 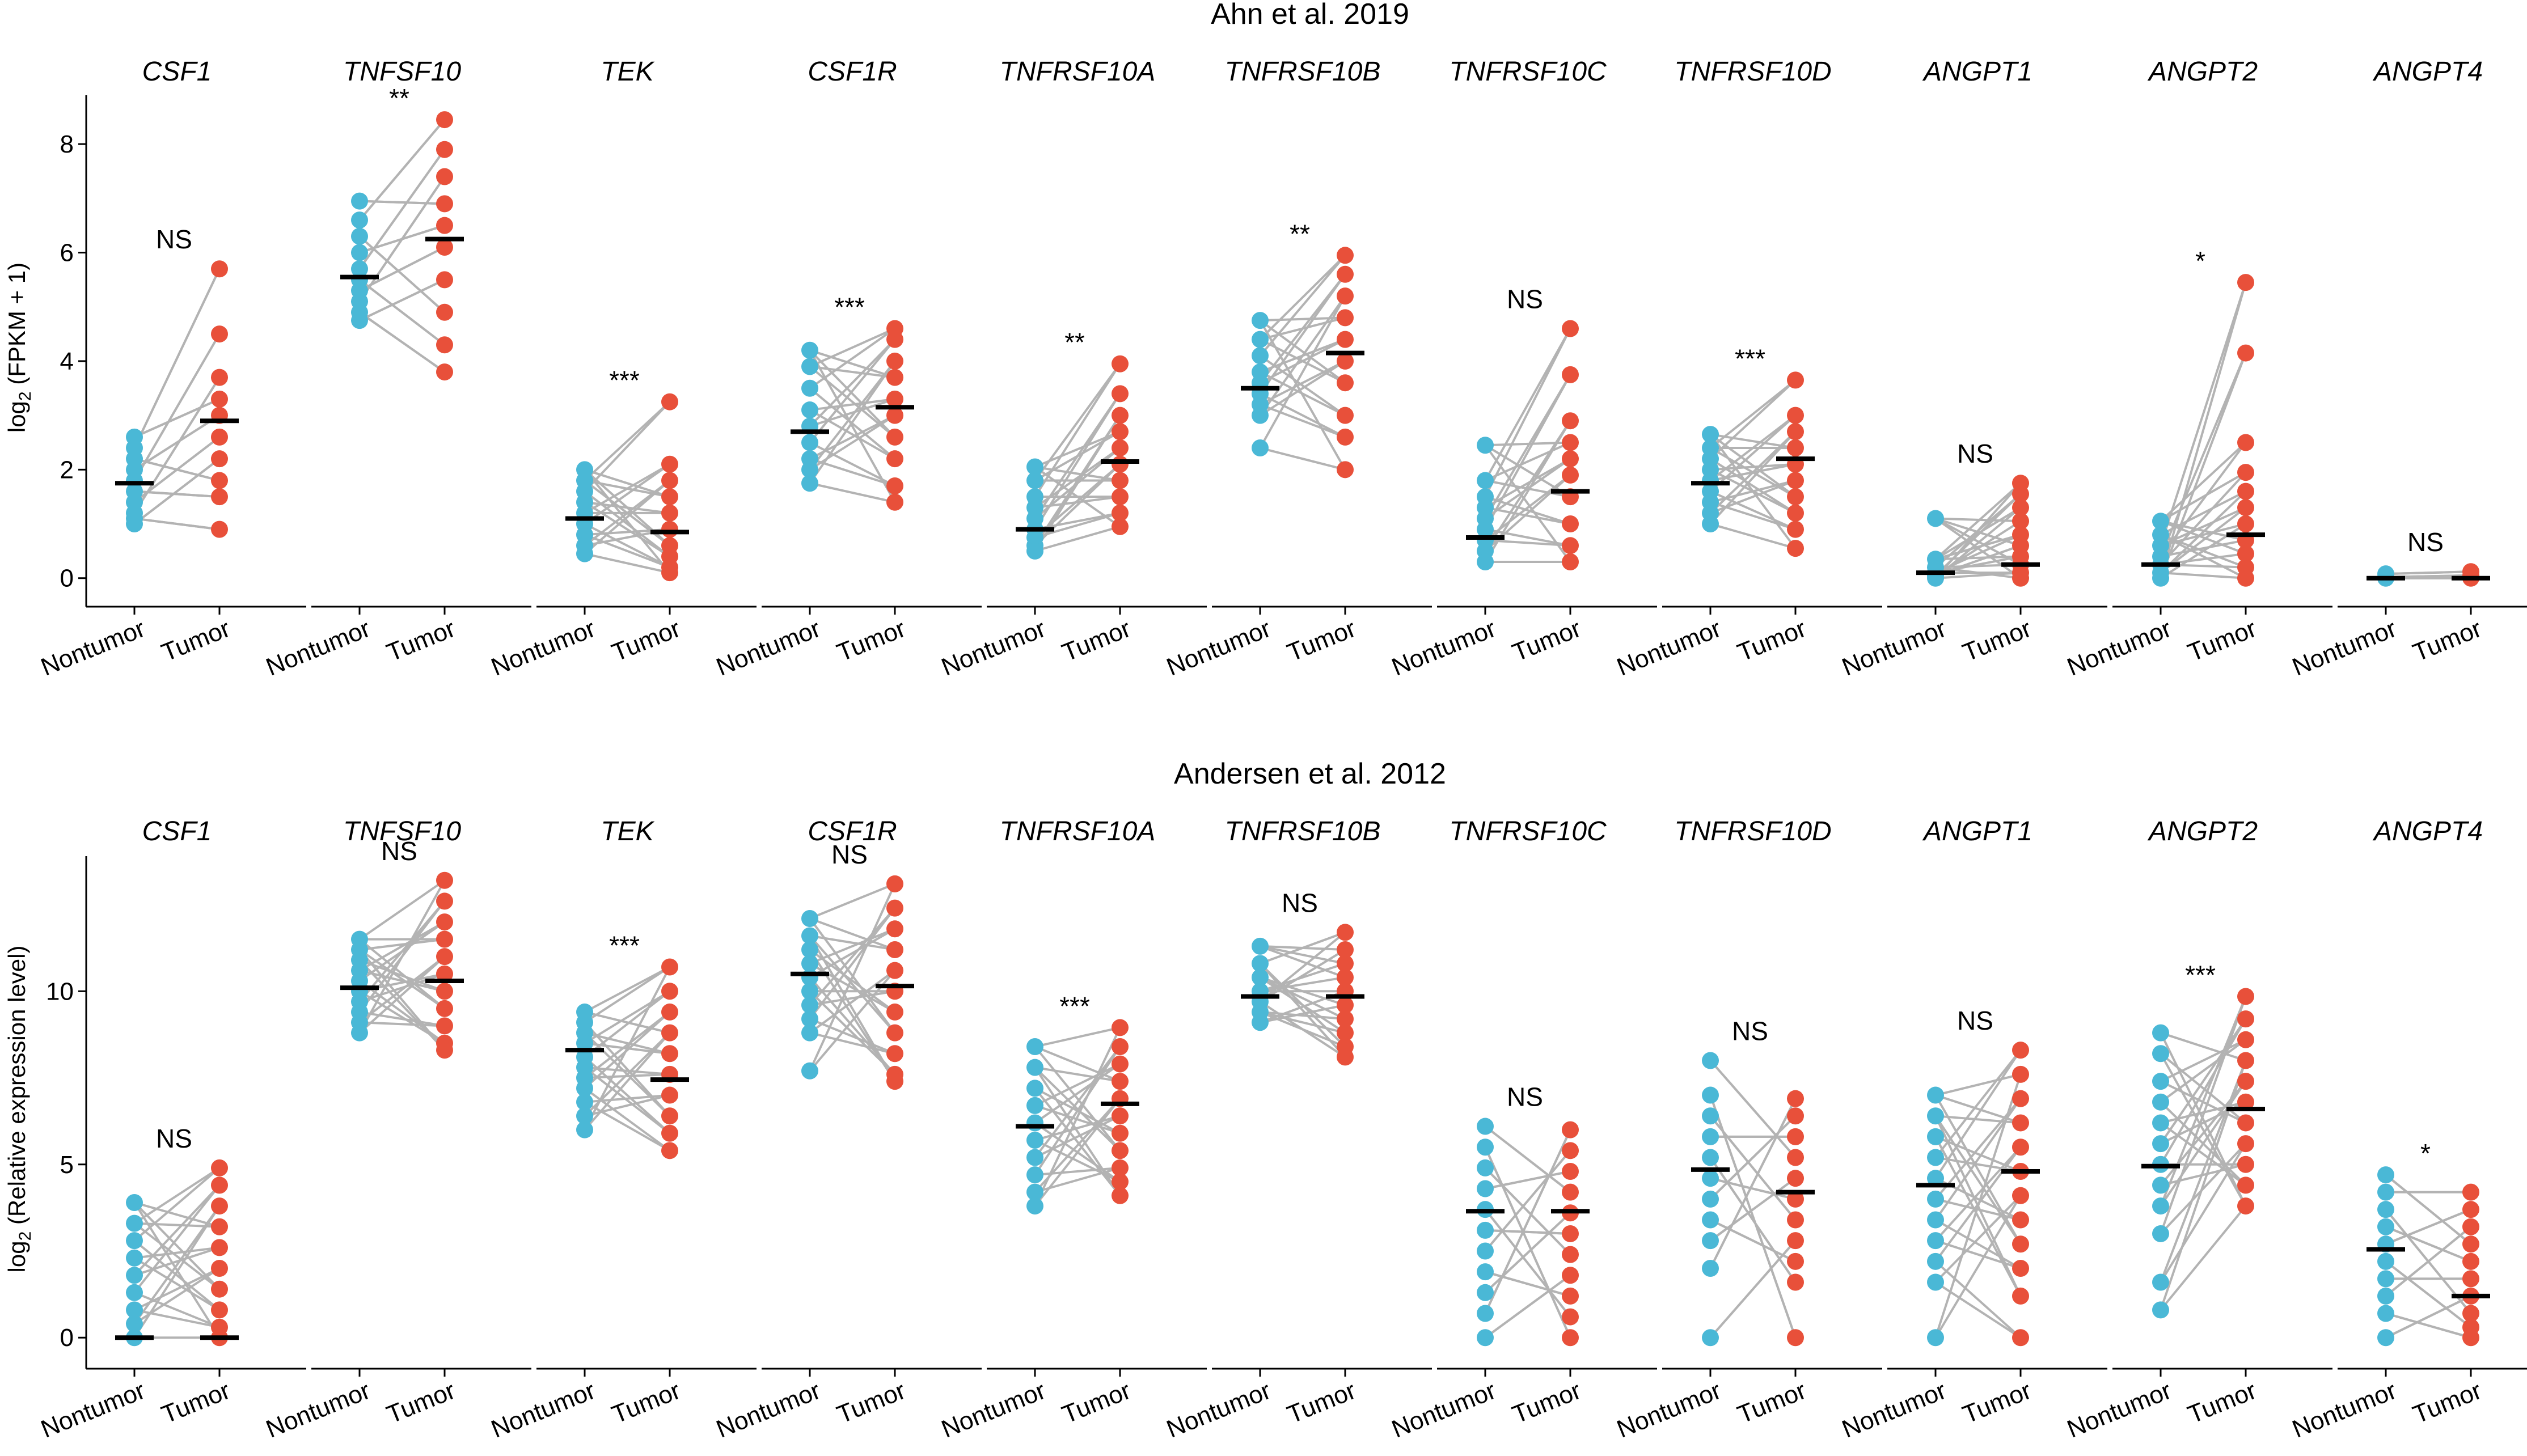 What do you see at coordinates (402, 831) in the screenshot?
I see `gene-label: TNFSF10` at bounding box center [402, 831].